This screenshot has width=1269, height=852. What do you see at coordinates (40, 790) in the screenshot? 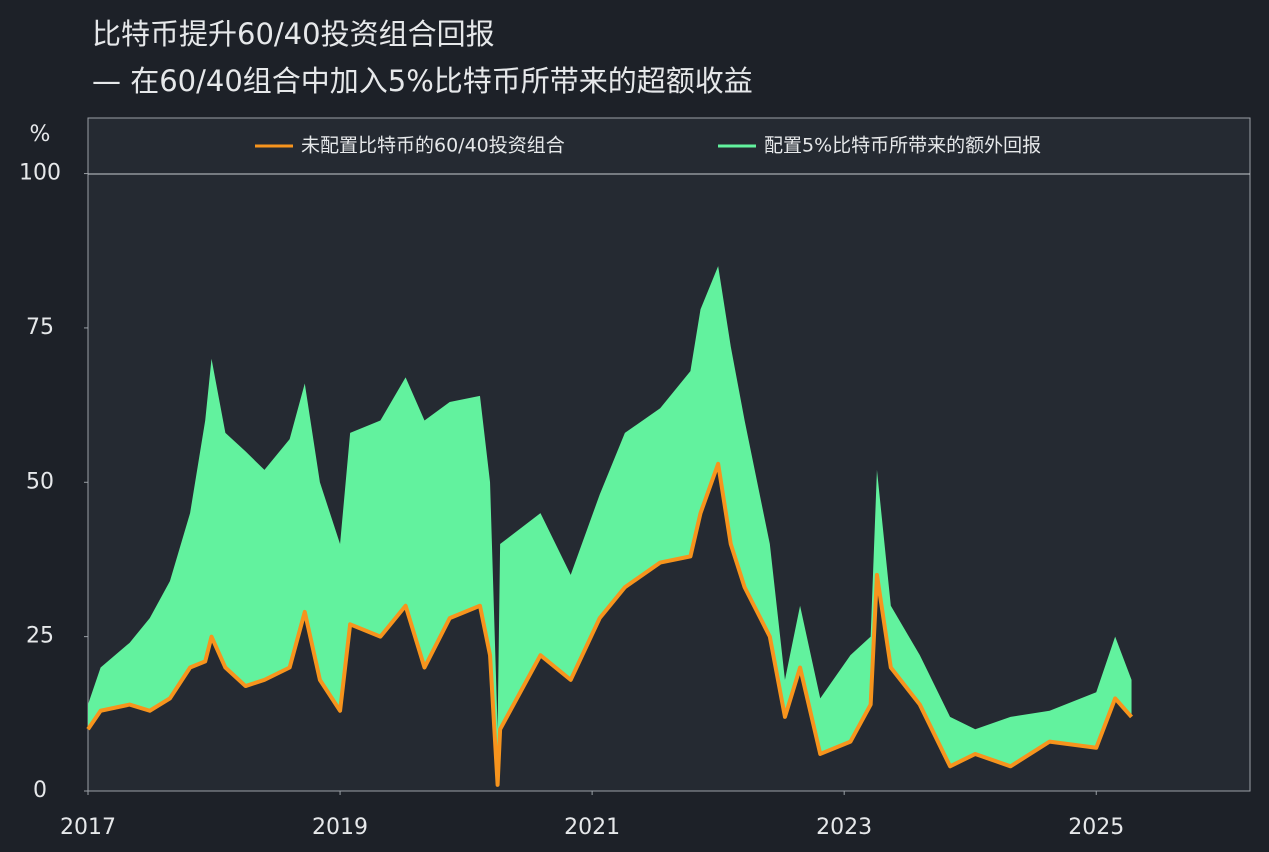
I see `y-tick-label: 0` at bounding box center [40, 790].